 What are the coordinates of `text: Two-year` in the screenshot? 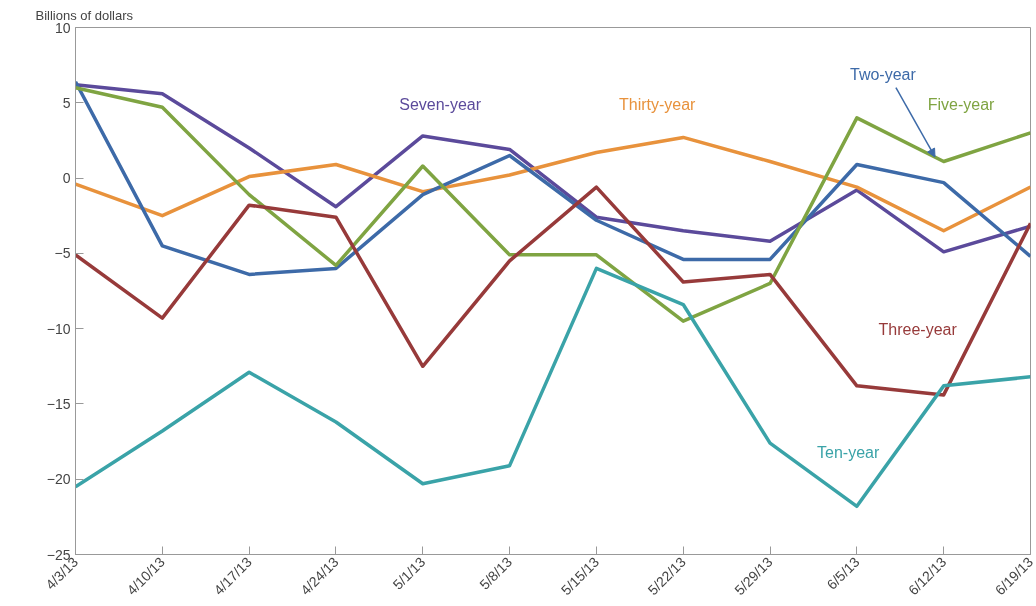 It's located at (883, 75).